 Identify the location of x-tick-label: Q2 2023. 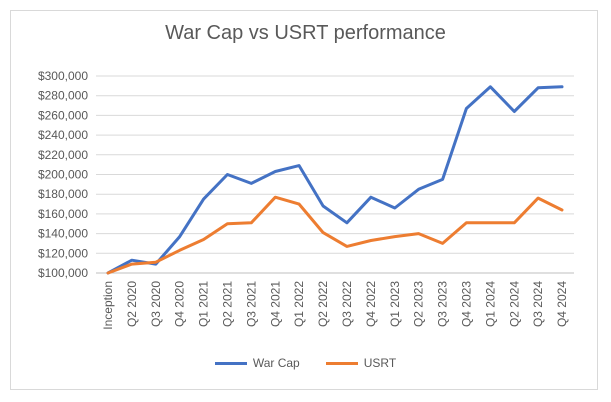
(419, 304).